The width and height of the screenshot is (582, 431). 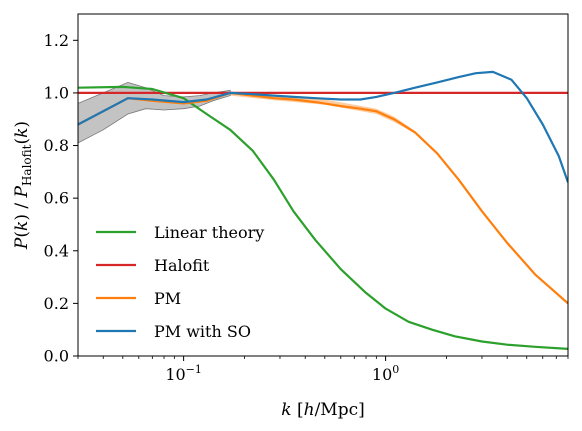 I want to click on y-tick-label: 0.2, so click(x=56, y=303).